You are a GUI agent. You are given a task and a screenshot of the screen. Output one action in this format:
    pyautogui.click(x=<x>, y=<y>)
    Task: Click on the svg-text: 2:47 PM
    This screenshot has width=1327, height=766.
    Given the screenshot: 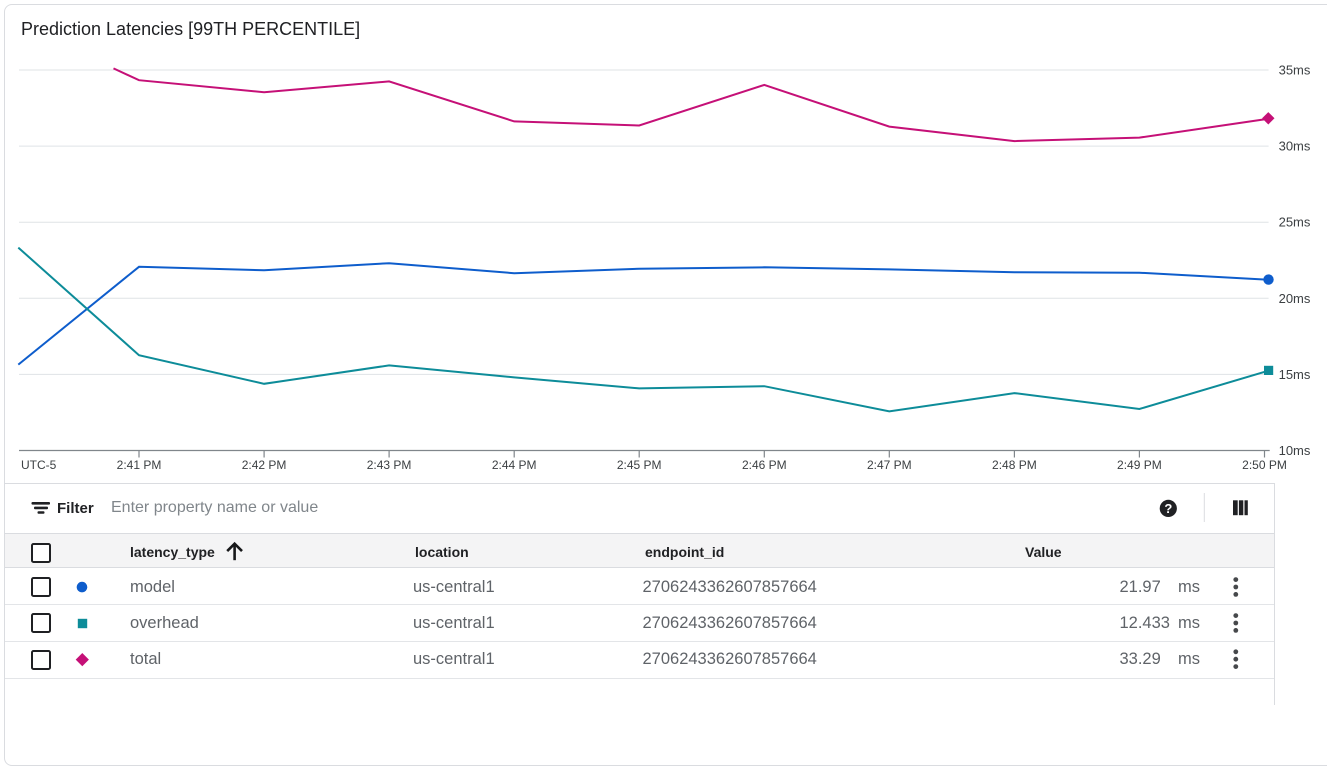 What is the action you would take?
    pyautogui.click(x=889, y=465)
    